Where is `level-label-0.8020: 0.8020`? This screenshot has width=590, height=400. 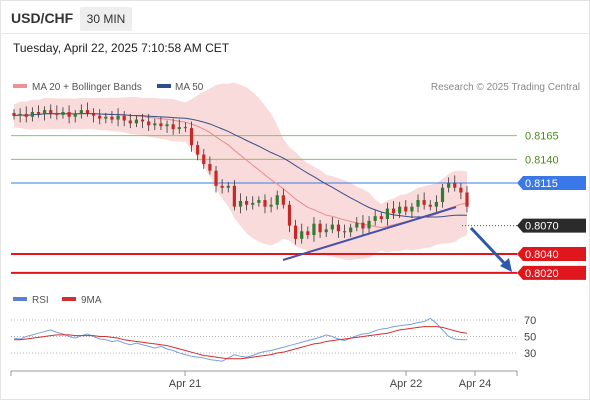
level-label-0.8020: 0.8020 is located at coordinates (542, 274).